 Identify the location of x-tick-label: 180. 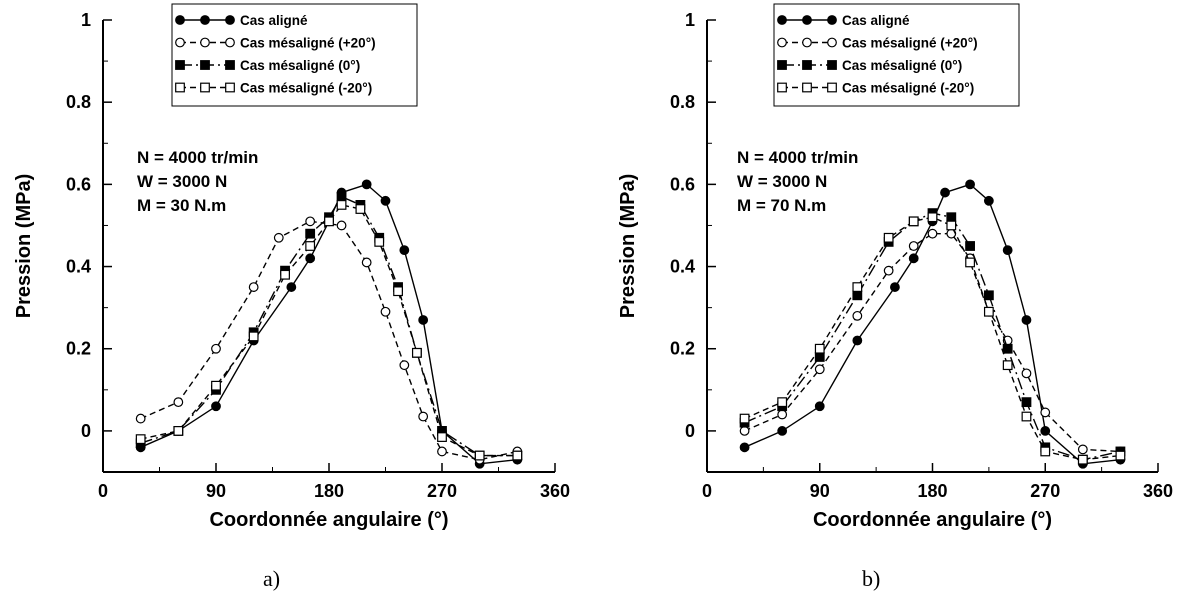
(932, 491).